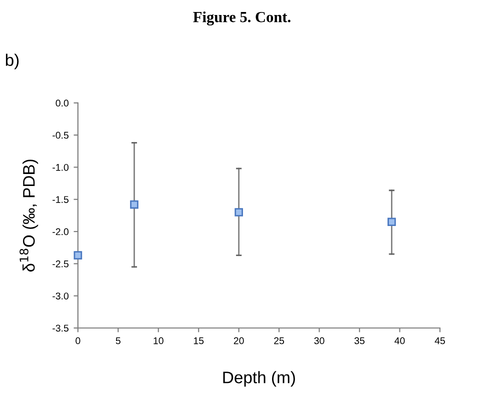 The width and height of the screenshot is (484, 410). What do you see at coordinates (259, 379) in the screenshot?
I see `x-axis-title: Depth (m)` at bounding box center [259, 379].